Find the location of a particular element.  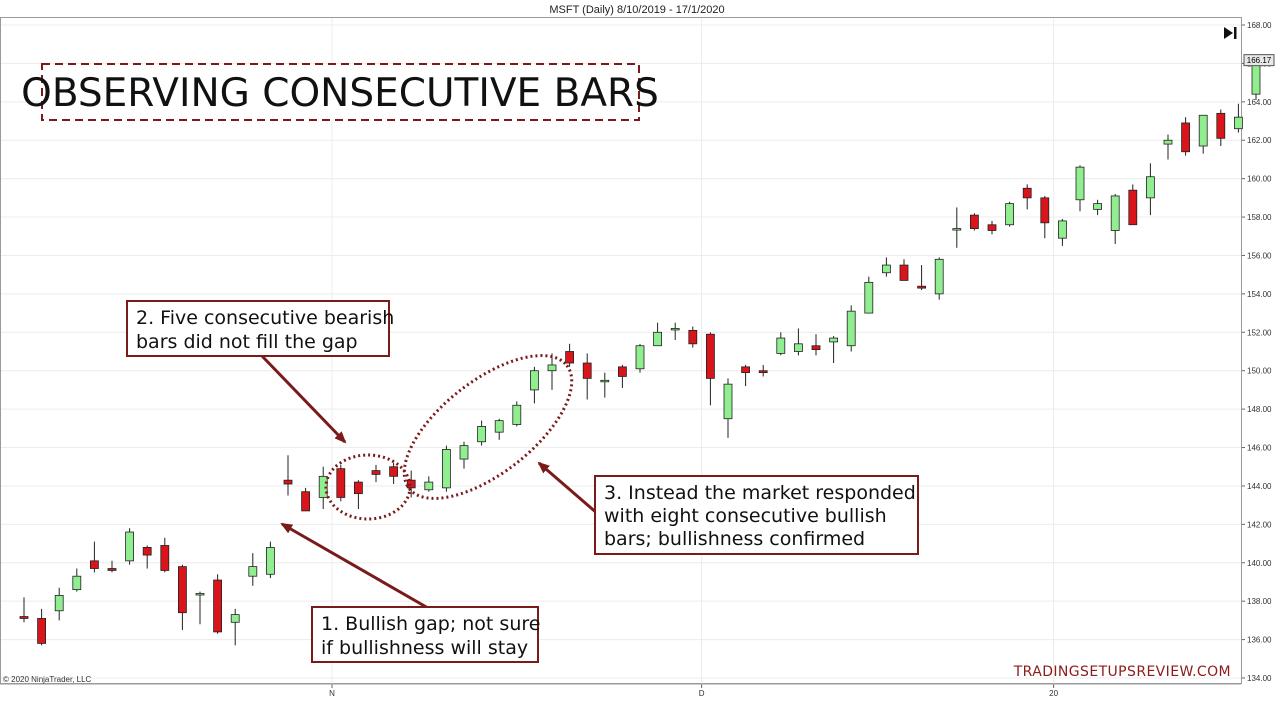

note-2-frame is located at coordinates (258, 328).